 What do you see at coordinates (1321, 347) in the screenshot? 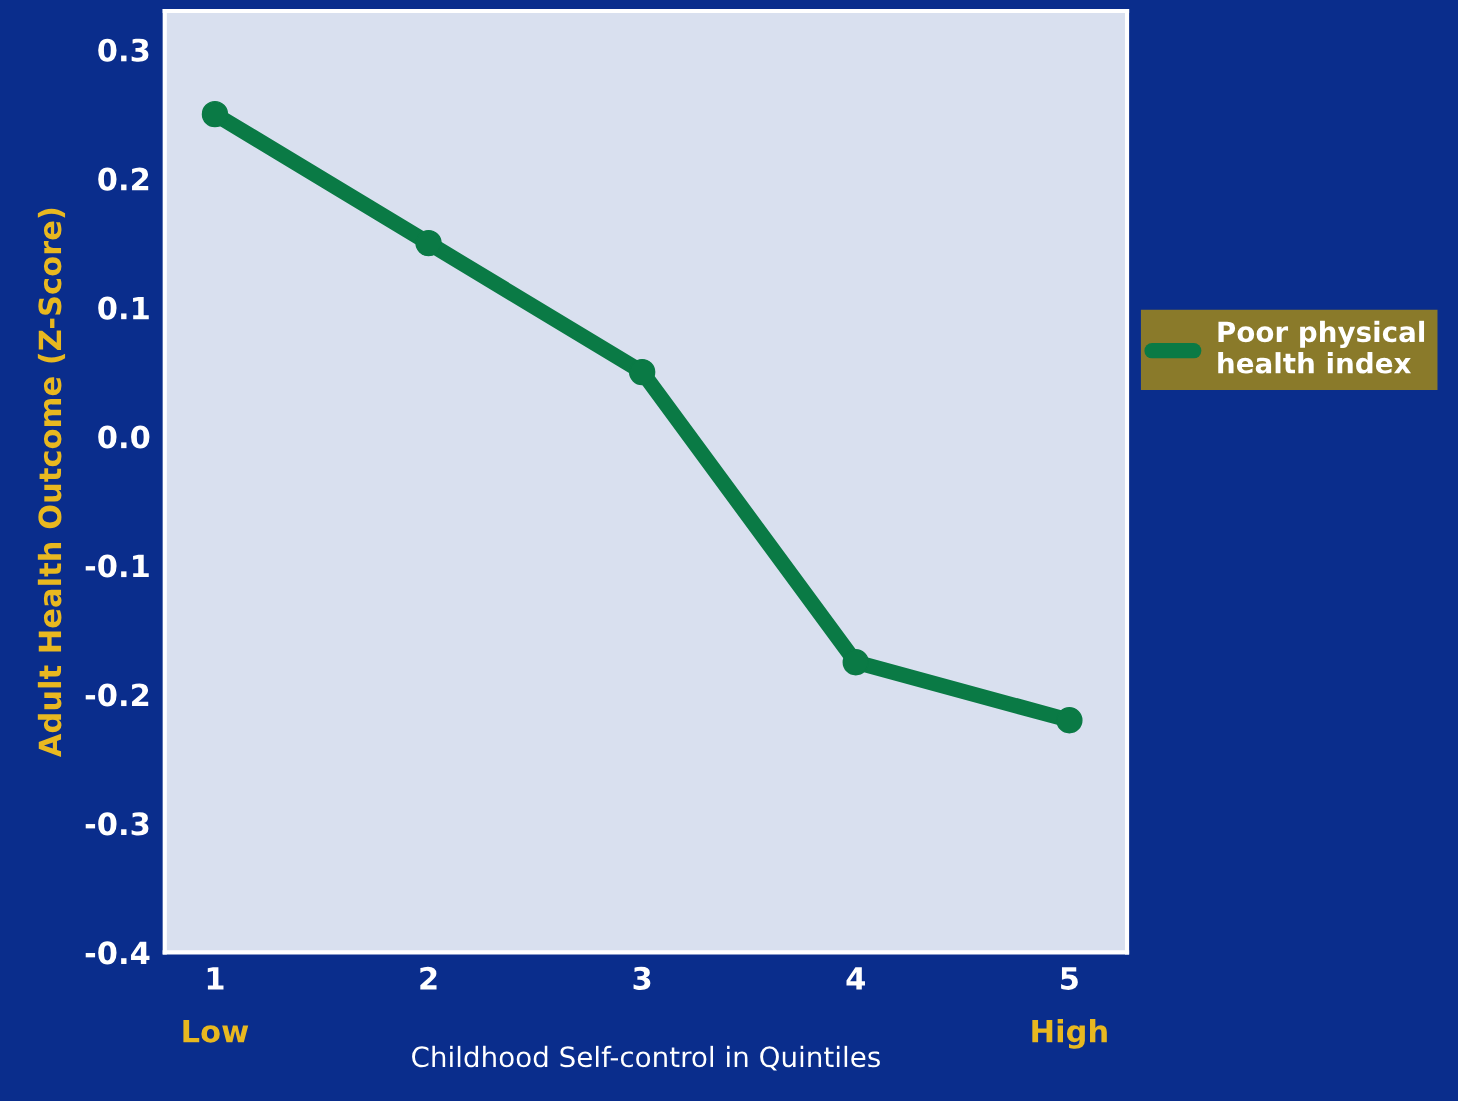
I see `legend-label: Poor physical health index` at bounding box center [1321, 347].